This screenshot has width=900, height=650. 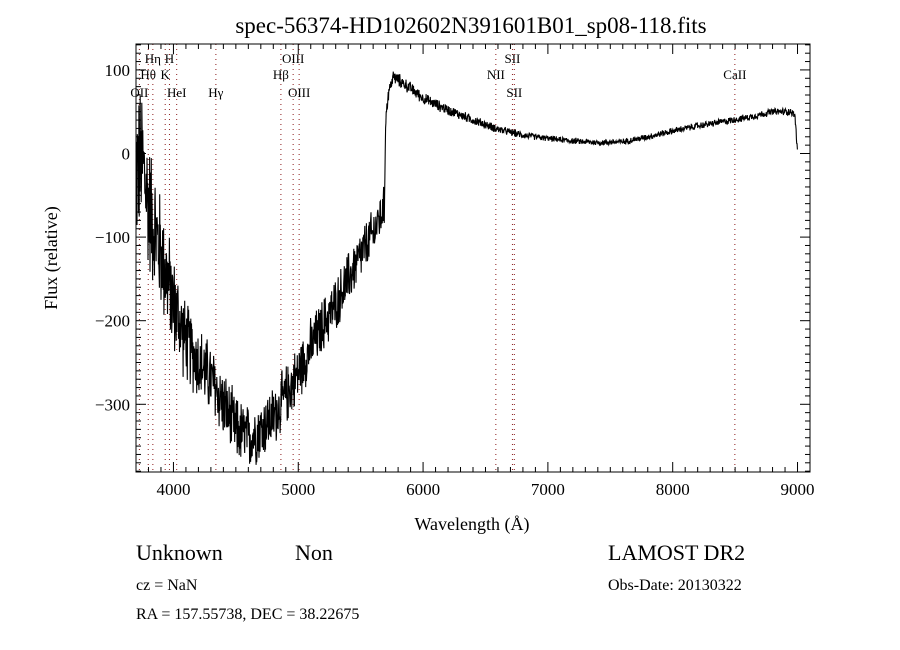 What do you see at coordinates (548, 489) in the screenshot?
I see `x-tick-label: 7000` at bounding box center [548, 489].